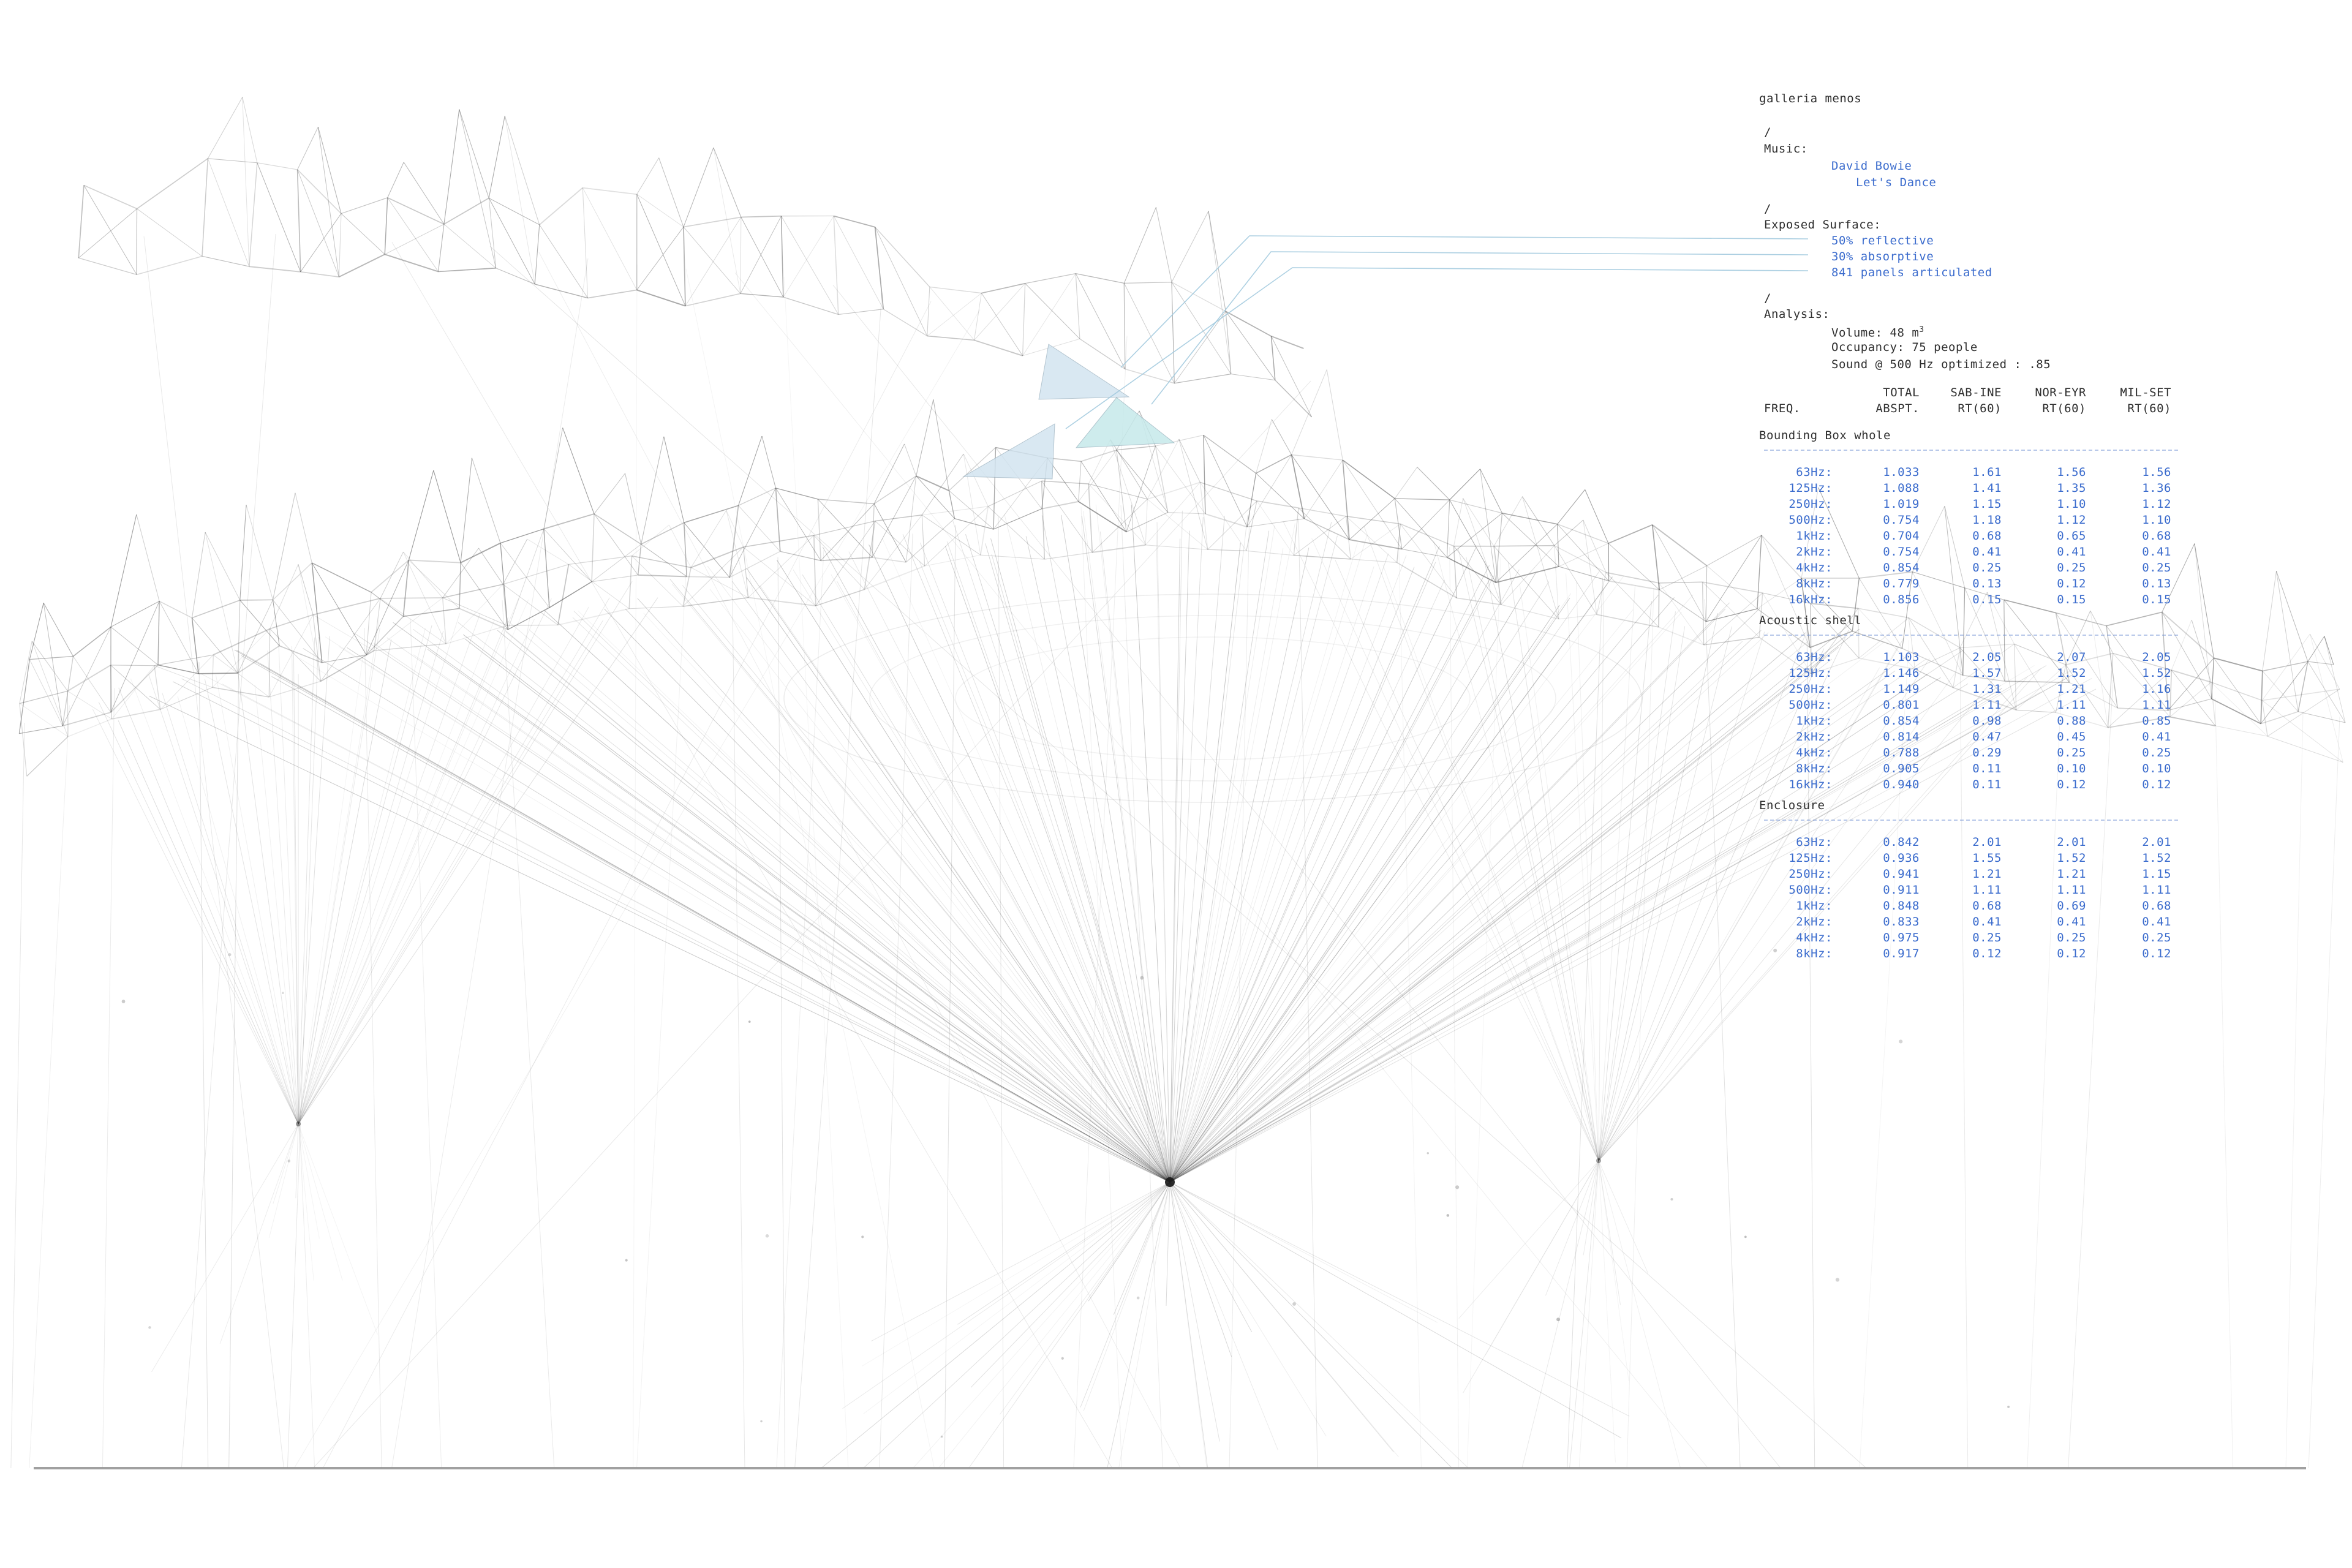  I want to click on value-cell: NOR-EYR, so click(2060, 393).